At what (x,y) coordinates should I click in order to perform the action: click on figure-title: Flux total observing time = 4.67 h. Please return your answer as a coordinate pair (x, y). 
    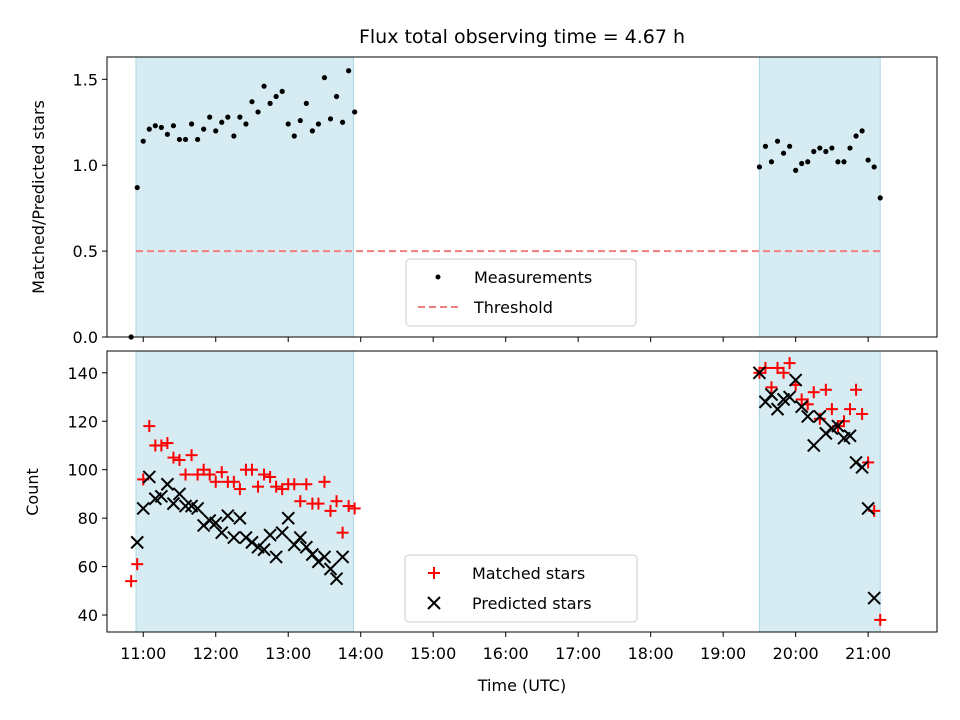
    Looking at the image, I should click on (522, 37).